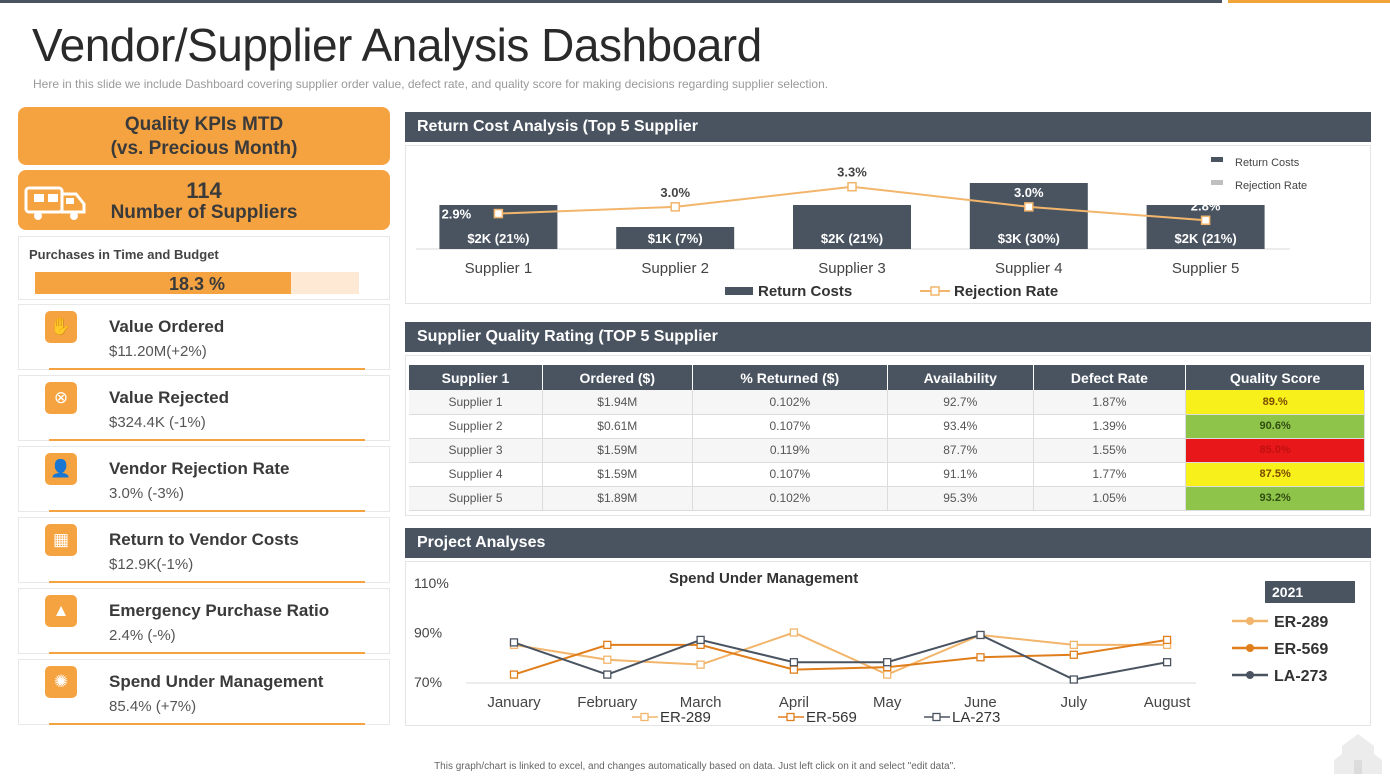  What do you see at coordinates (960, 426) in the screenshot?
I see `table-cell: 93.4%` at bounding box center [960, 426].